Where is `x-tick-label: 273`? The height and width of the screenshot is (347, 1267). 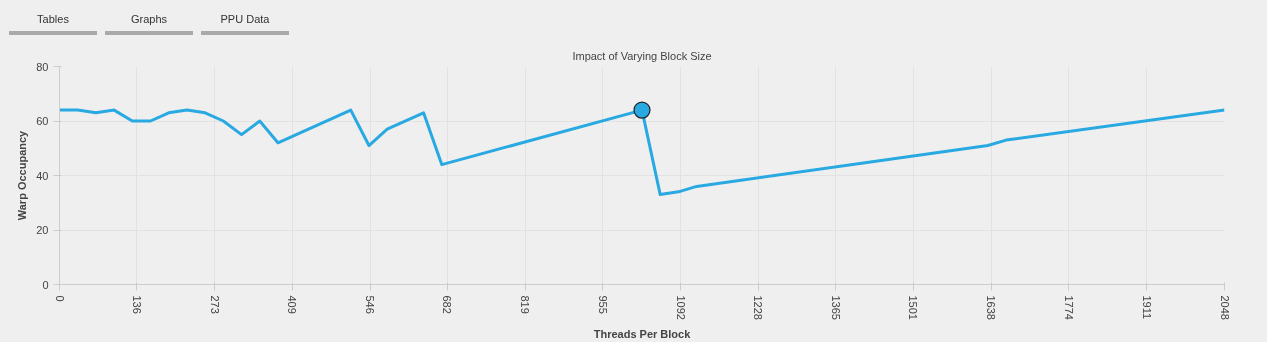 x-tick-label: 273 is located at coordinates (214, 304).